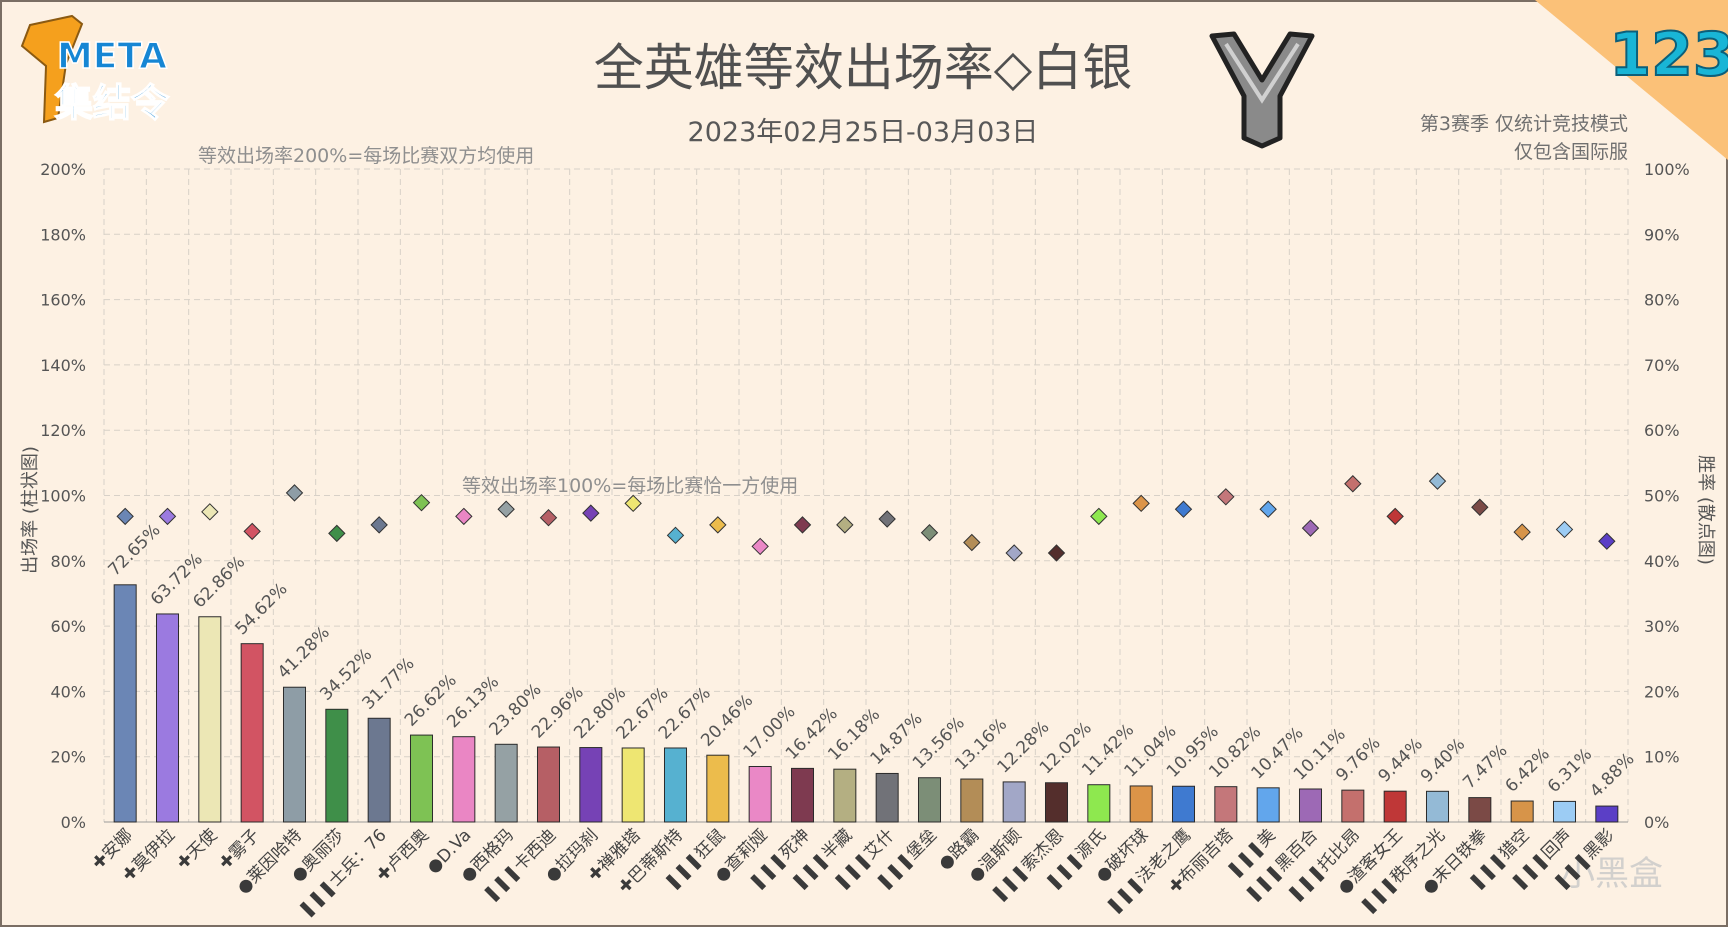 The image size is (1728, 927). Describe the element at coordinates (1667, 169) in the screenshot. I see `y2-tick-label: 100%` at that location.